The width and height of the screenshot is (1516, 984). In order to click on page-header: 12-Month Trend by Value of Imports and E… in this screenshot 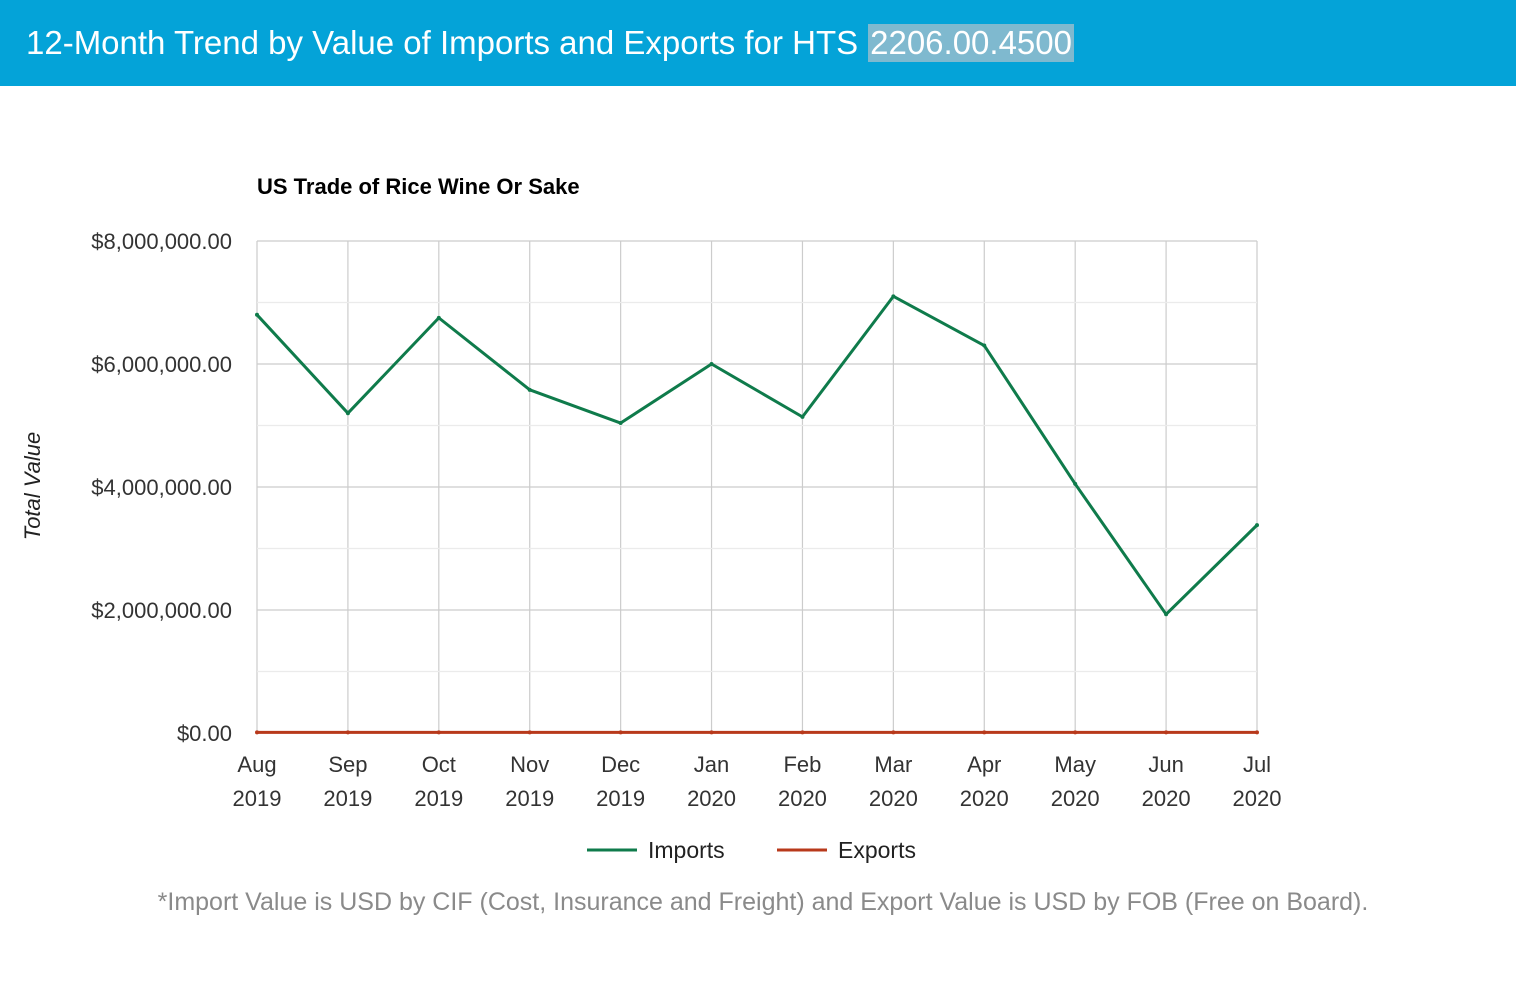, I will do `click(758, 43)`.